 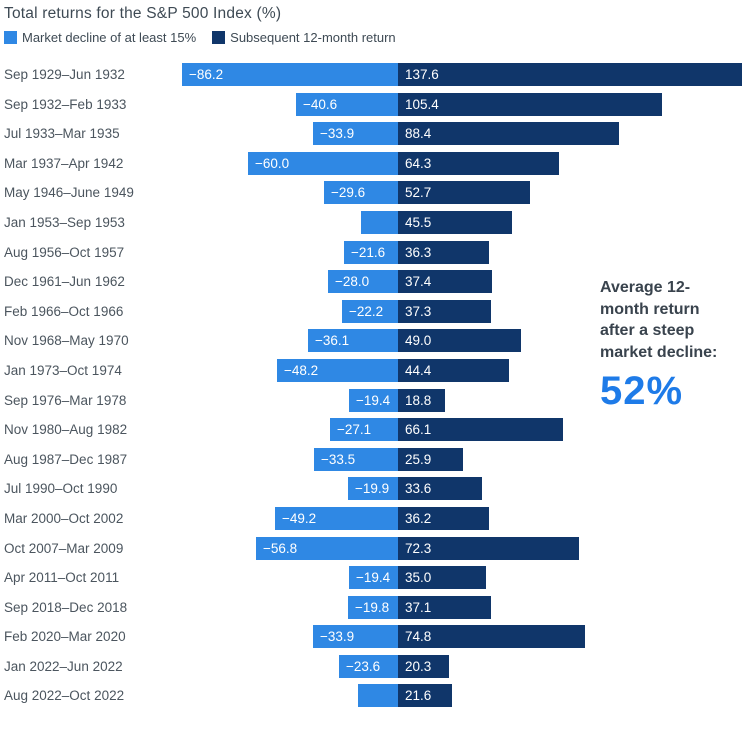 I want to click on chart-row: Nov 1980–Aug 1982 −27.1 66.1, so click(x=373, y=430).